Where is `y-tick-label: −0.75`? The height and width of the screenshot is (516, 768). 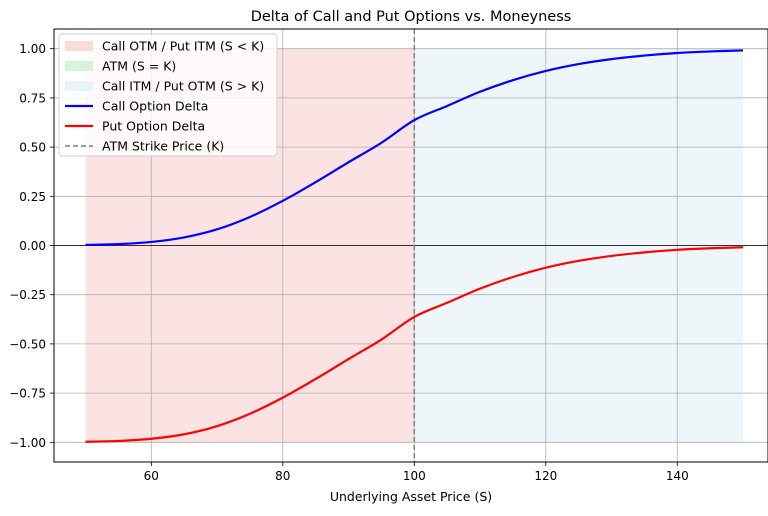 y-tick-label: −0.75 is located at coordinates (27, 394).